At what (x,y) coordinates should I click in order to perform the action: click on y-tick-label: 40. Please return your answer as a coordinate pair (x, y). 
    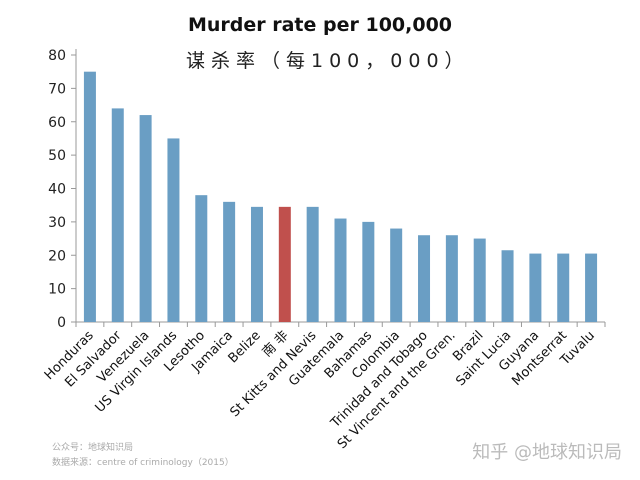
    Looking at the image, I should click on (57, 190).